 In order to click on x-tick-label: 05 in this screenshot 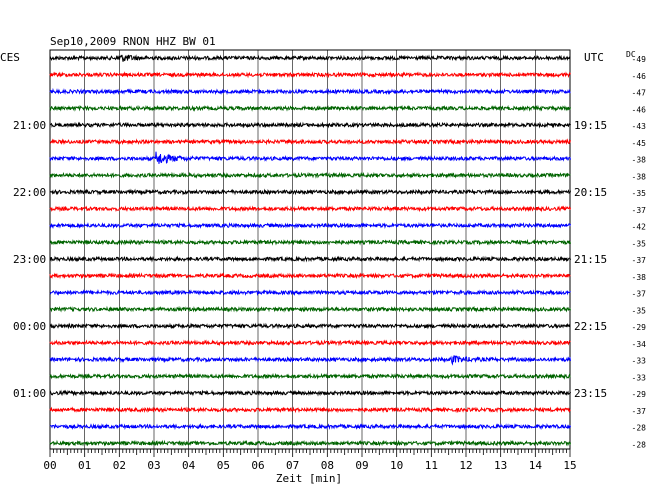, I will do `click(223, 465)`.